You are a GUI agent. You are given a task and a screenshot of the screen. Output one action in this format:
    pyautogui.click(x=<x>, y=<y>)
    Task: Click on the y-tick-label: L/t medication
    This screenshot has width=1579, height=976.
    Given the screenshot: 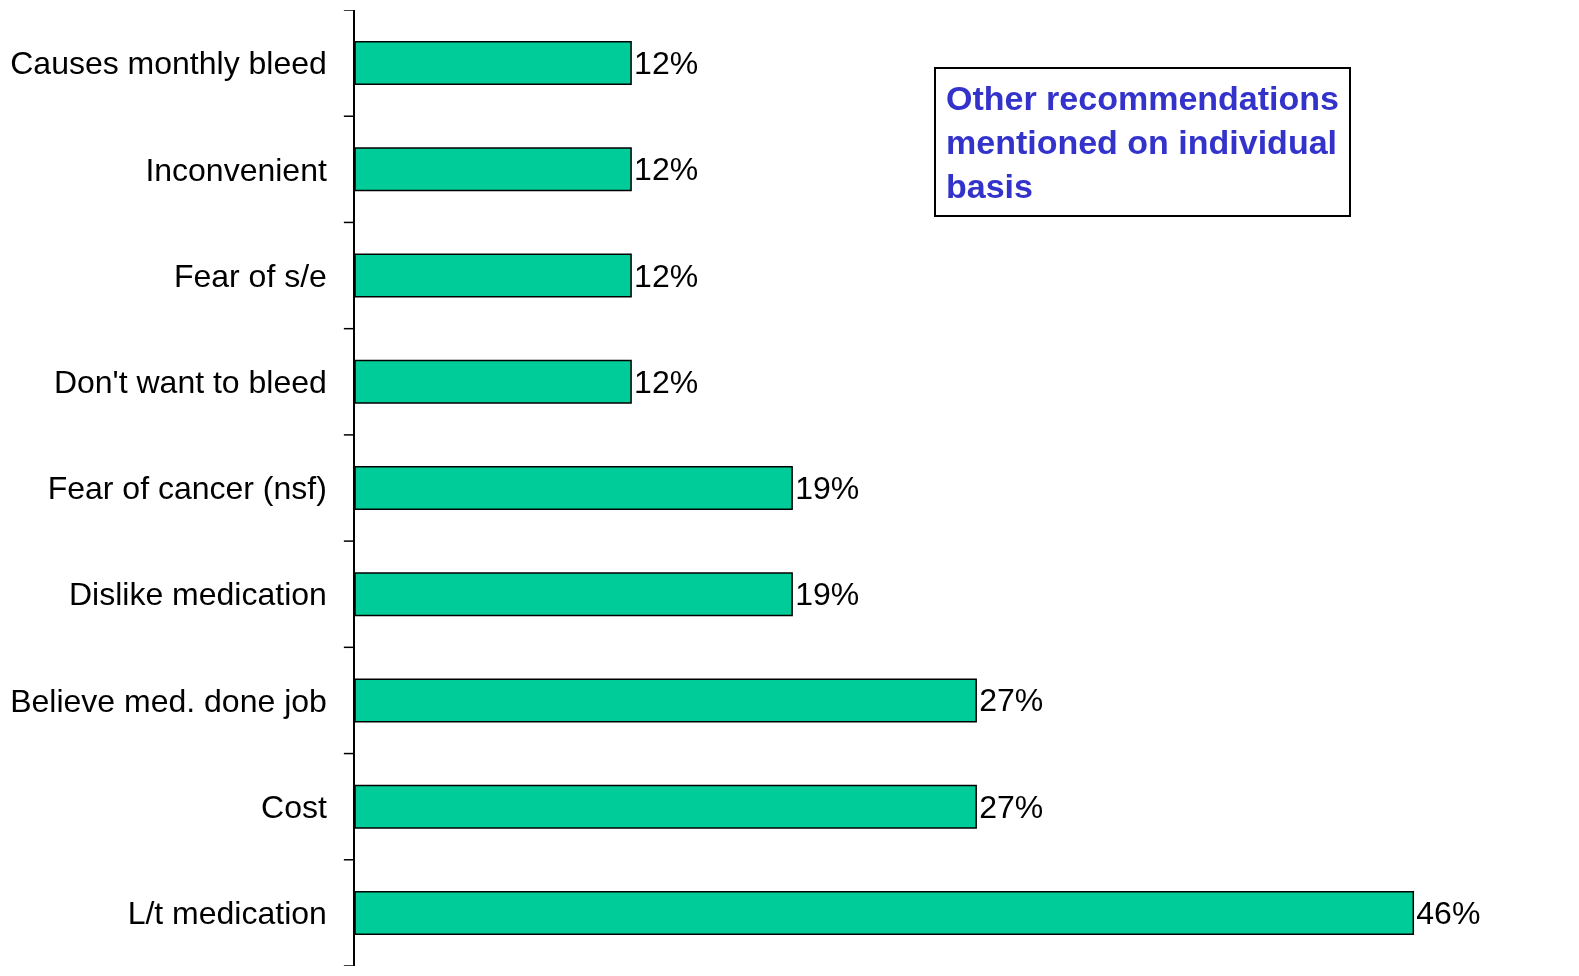 What is the action you would take?
    pyautogui.click(x=227, y=913)
    